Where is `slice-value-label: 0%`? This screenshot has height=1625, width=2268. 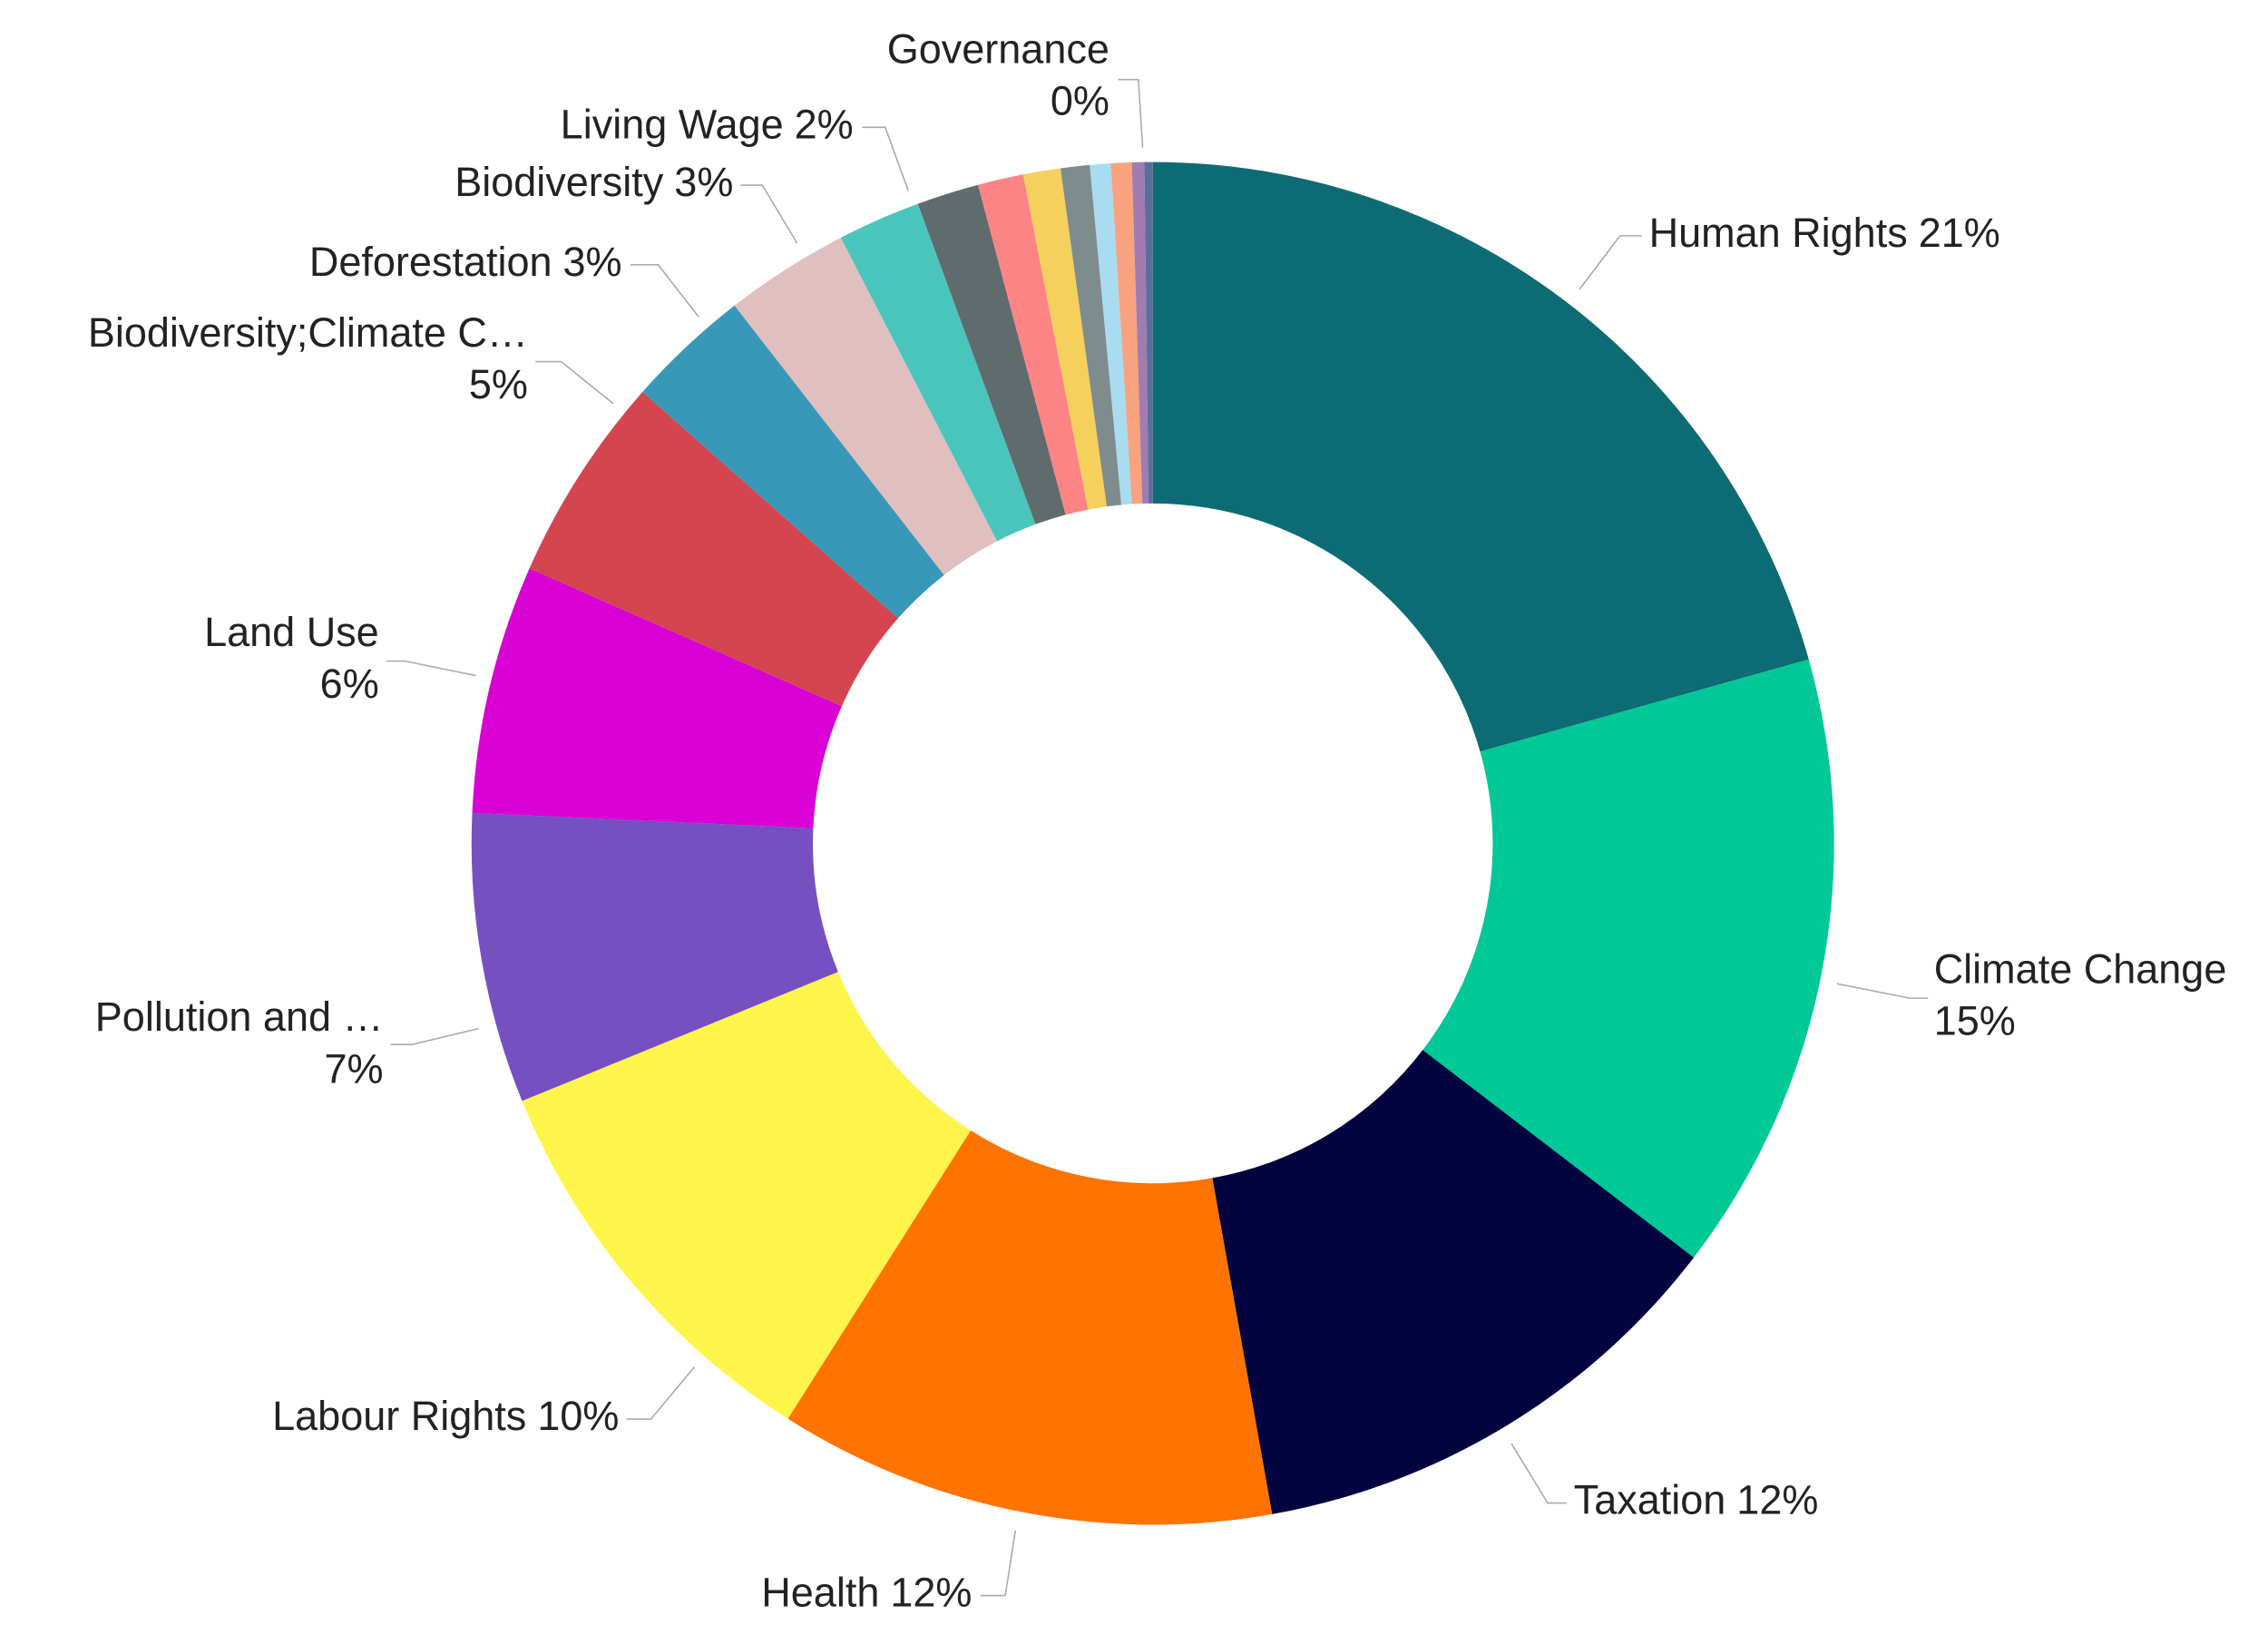
slice-value-label: 0% is located at coordinates (1081, 101).